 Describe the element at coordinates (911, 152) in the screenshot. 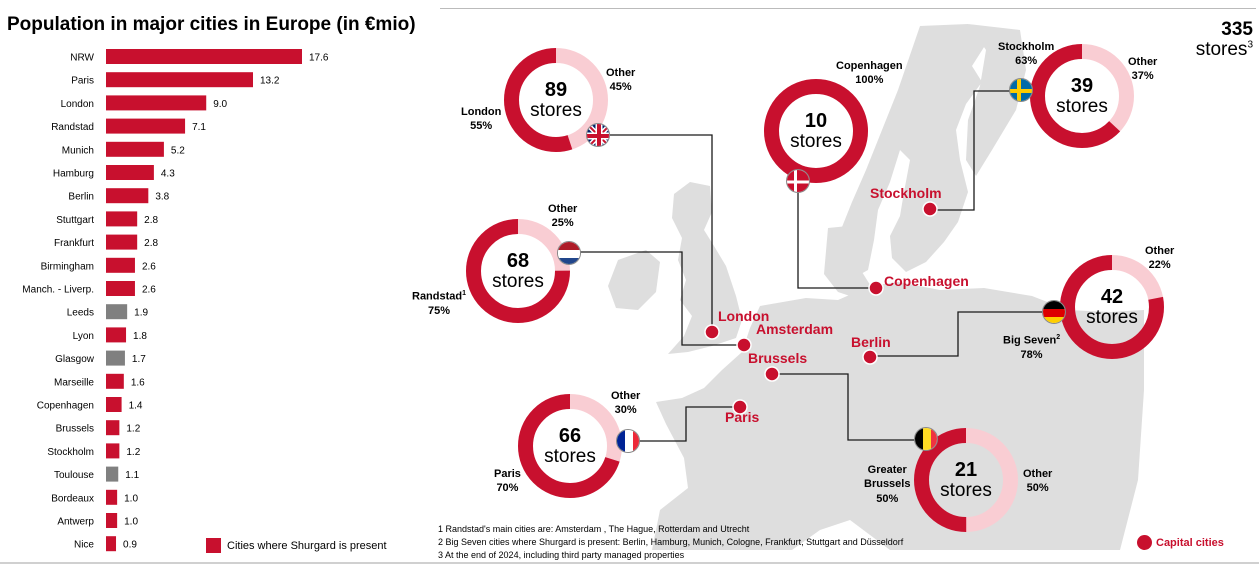

I see `land-scandinavia` at that location.